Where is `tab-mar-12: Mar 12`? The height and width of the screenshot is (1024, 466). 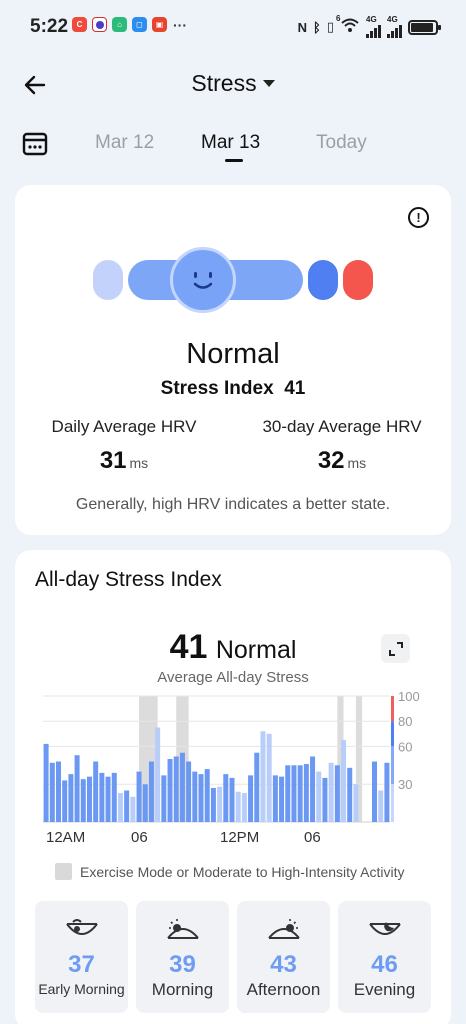 tab-mar-12: Mar 12 is located at coordinates (125, 142).